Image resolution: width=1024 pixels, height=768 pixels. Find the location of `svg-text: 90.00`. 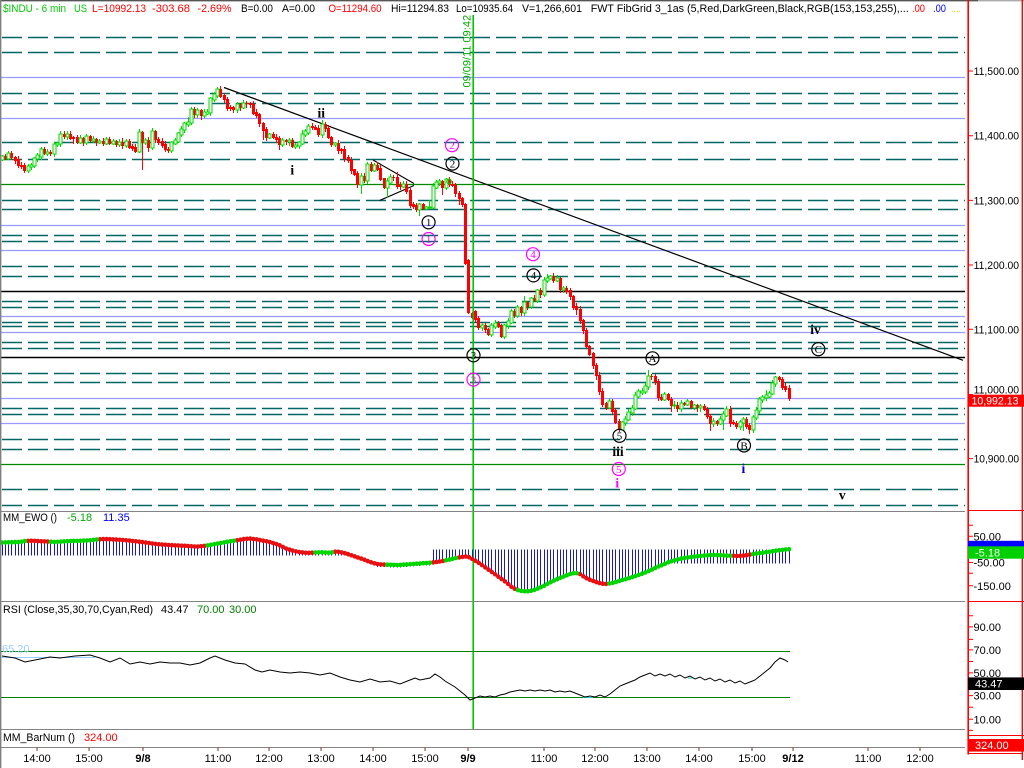

svg-text: 90.00 is located at coordinates (988, 628).